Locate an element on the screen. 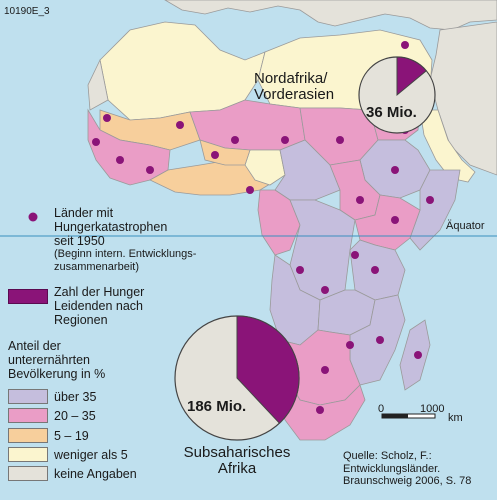 This screenshot has height=500, width=497. marker-drc is located at coordinates (325, 290).